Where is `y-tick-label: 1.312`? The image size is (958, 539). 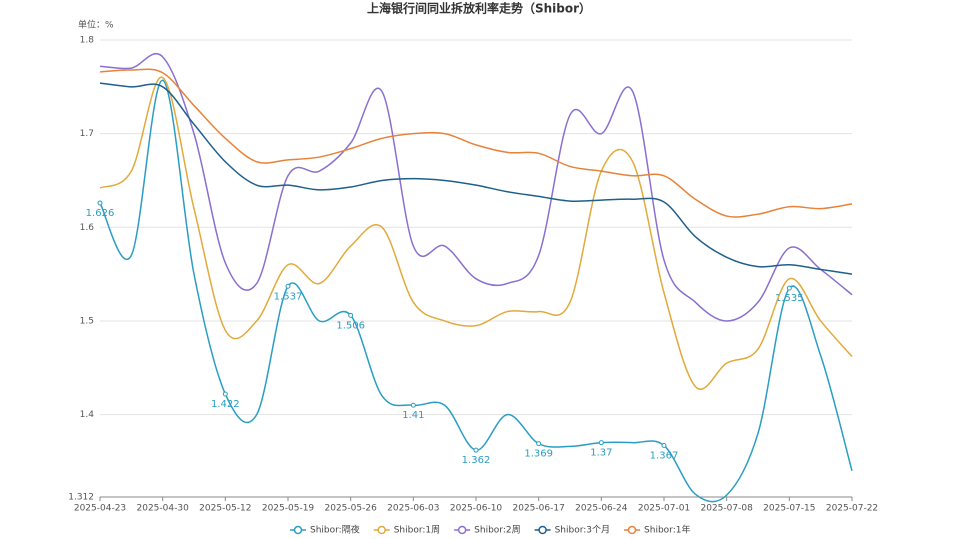
y-tick-label: 1.312 is located at coordinates (81, 498).